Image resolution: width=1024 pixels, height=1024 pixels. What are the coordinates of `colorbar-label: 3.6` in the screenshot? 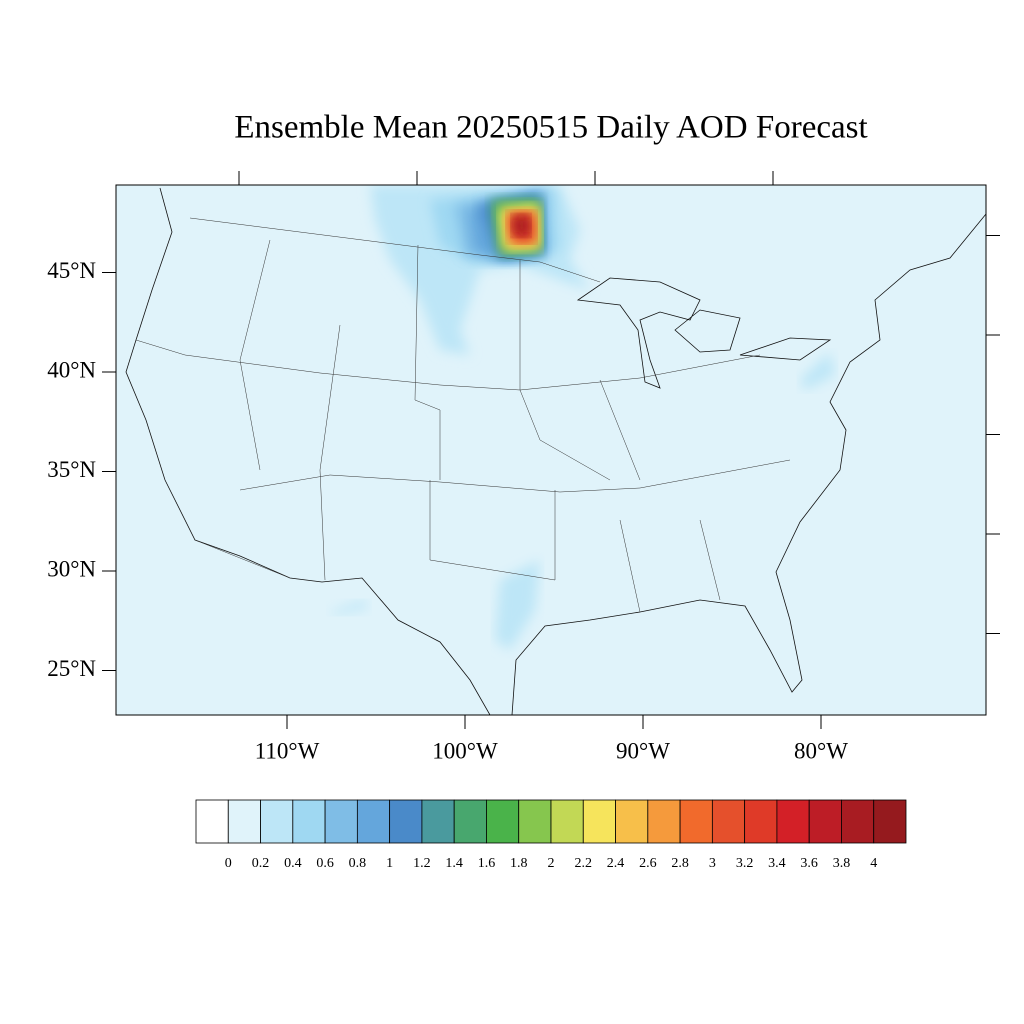 It's located at (809, 863).